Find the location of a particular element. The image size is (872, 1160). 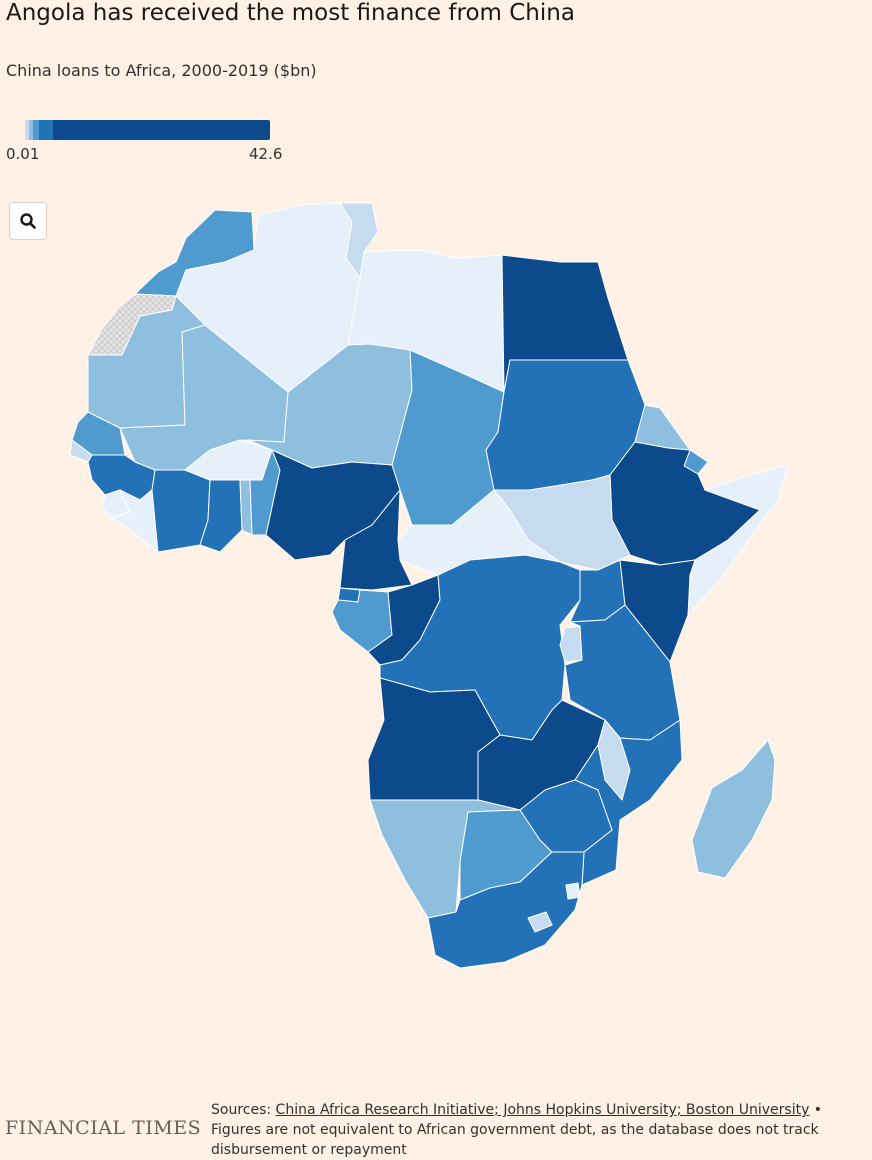

chart-subtitle: China loans to Africa, 2000-2019 ($bn) is located at coordinates (161, 70).